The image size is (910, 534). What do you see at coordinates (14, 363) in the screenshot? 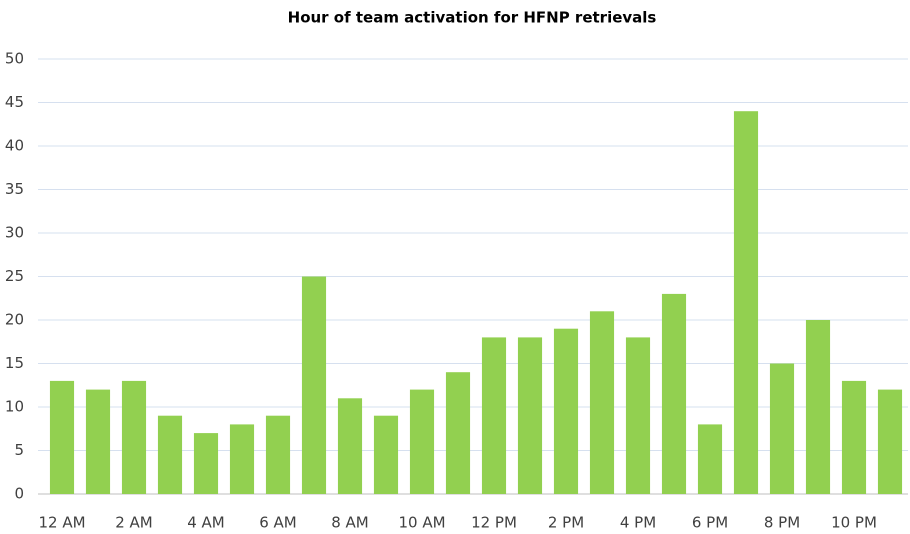
I see `y-tick-label: 15` at bounding box center [14, 363].